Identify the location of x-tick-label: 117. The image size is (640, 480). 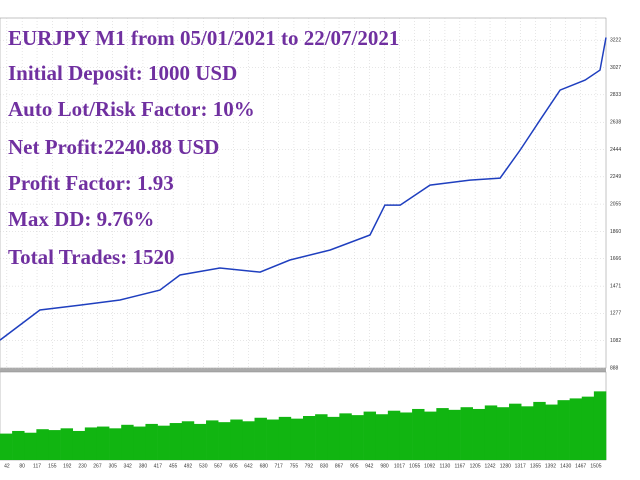
(37, 466).